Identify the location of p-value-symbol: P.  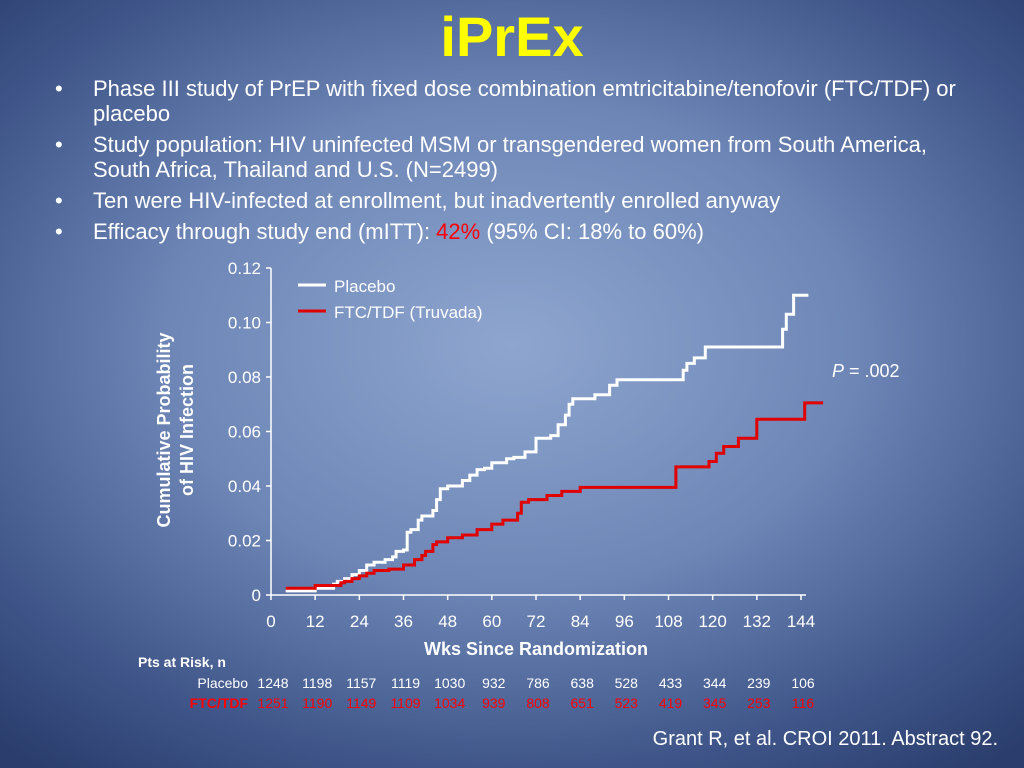
(838, 371).